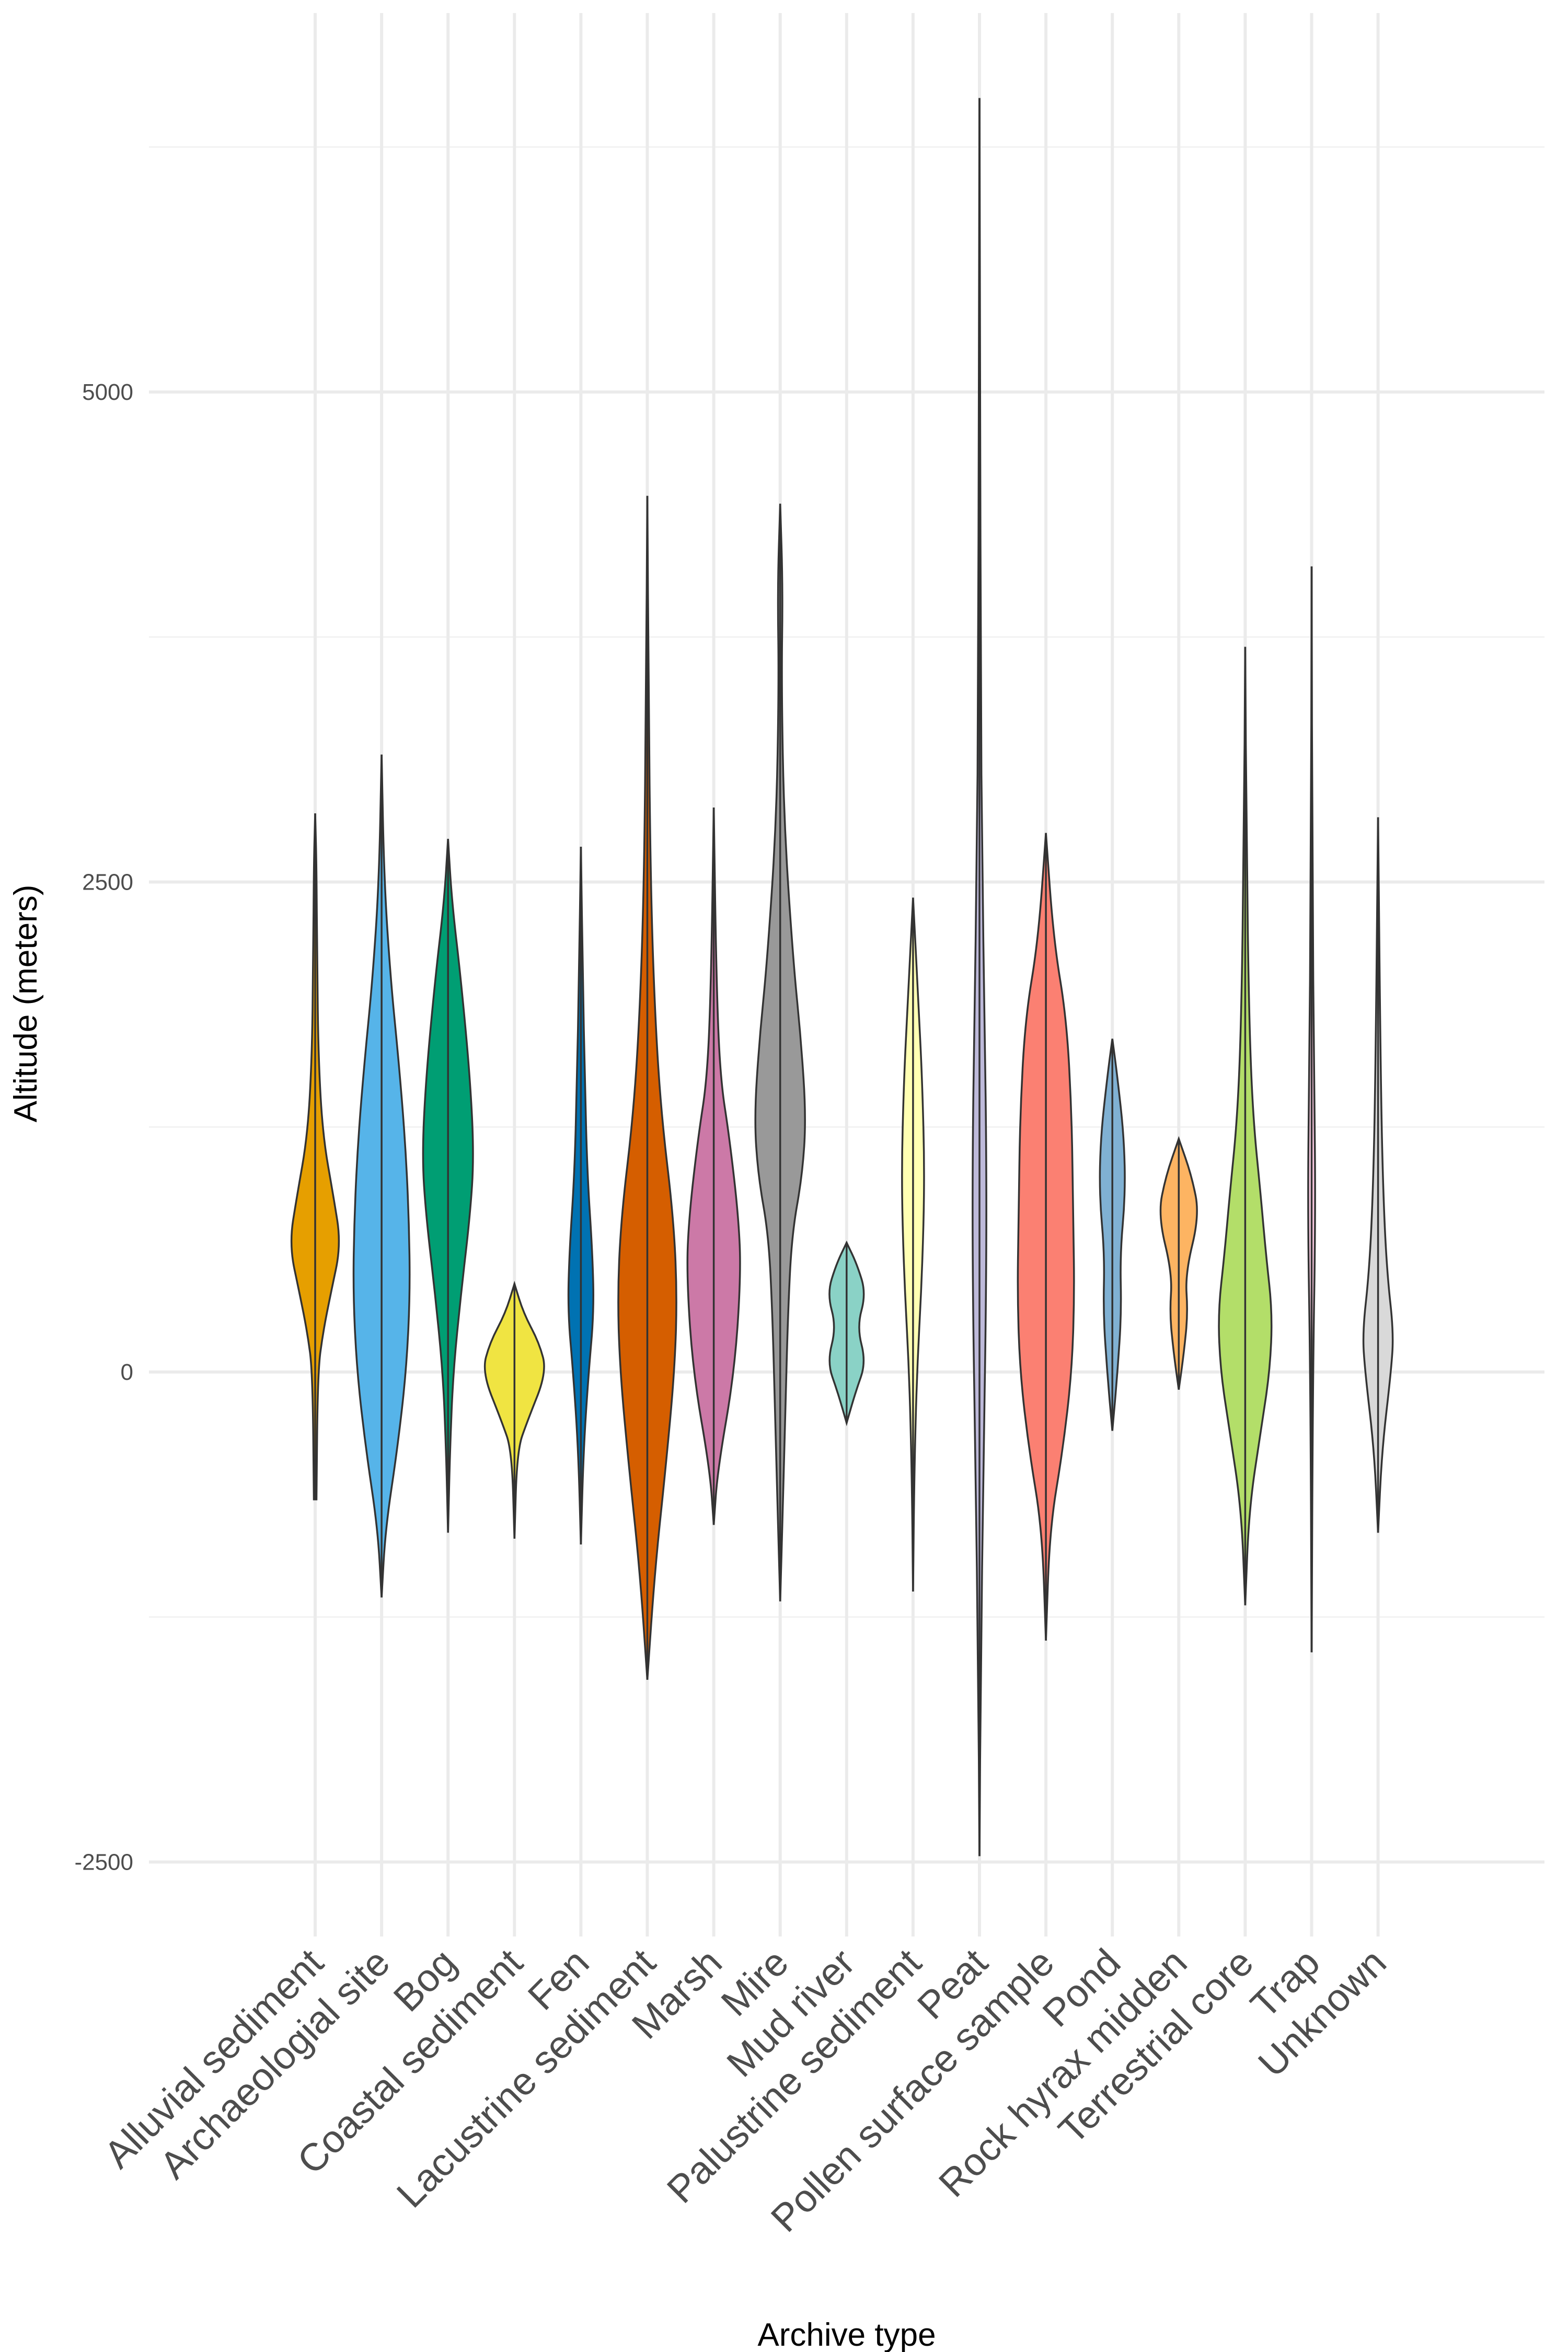 The width and height of the screenshot is (1568, 2352). I want to click on y-tick-label: -2500, so click(103, 1862).